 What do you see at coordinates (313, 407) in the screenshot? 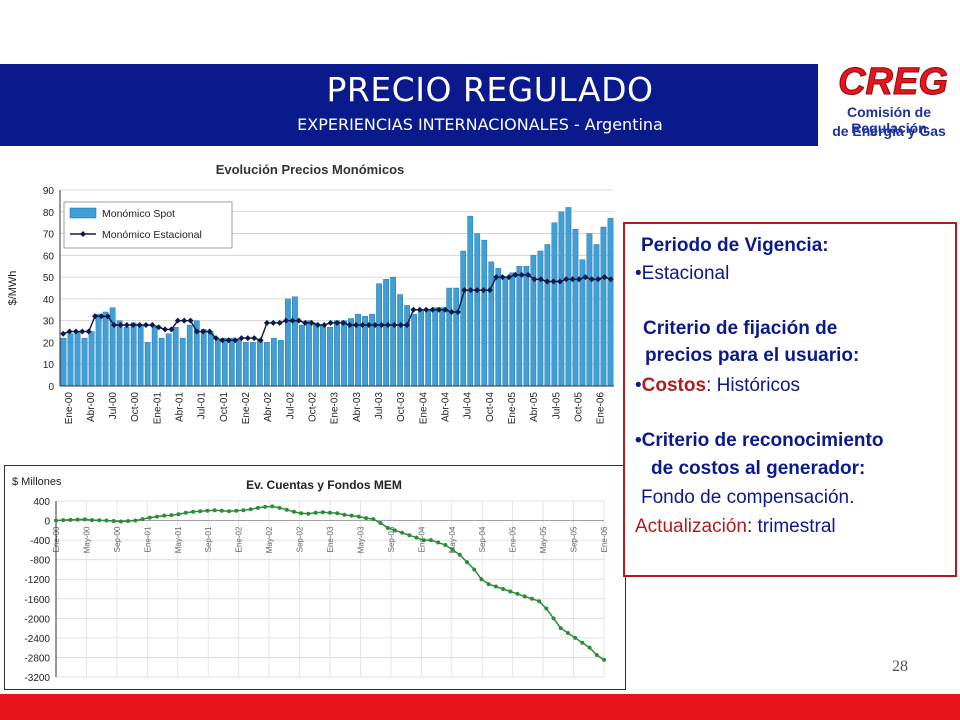
I see `x-tick-label: Oct-02` at bounding box center [313, 407].